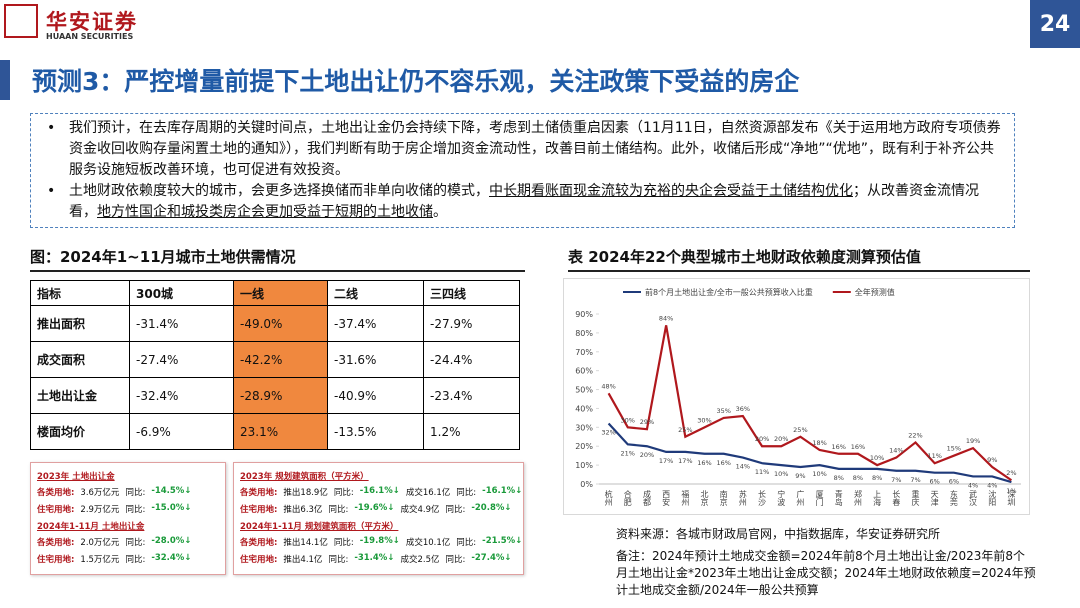  I want to click on y-tick-label: 0%, so click(586, 484).